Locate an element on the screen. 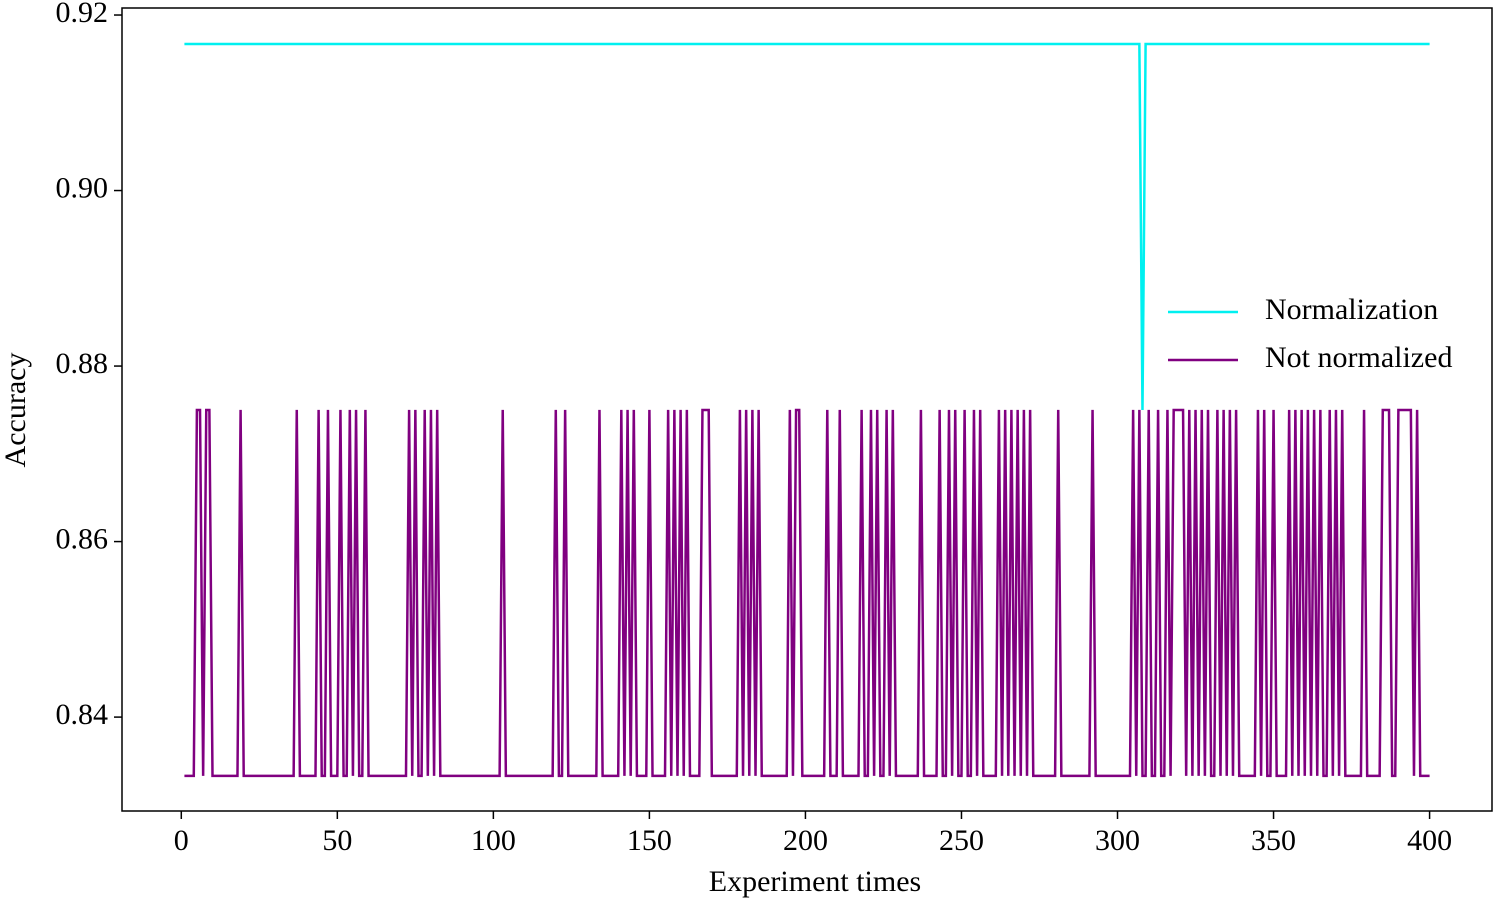 This screenshot has height=906, width=1499. y-tick-label: 0.90 is located at coordinates (82, 187).